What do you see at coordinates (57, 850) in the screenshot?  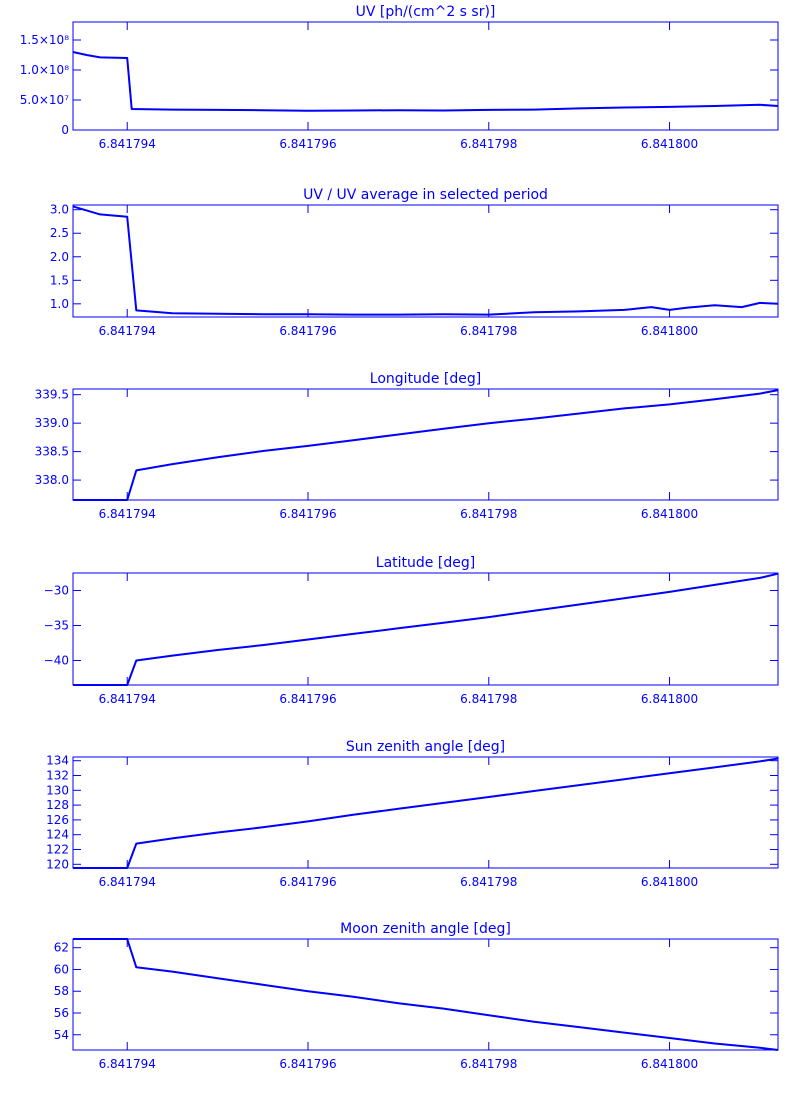 I see `y-tick-label: 122` at bounding box center [57, 850].